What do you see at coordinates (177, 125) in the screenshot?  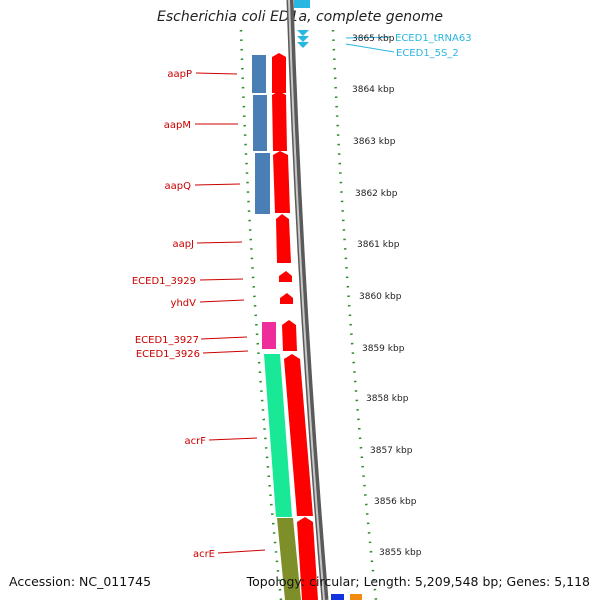 I see `gene-label: aapM` at bounding box center [177, 125].